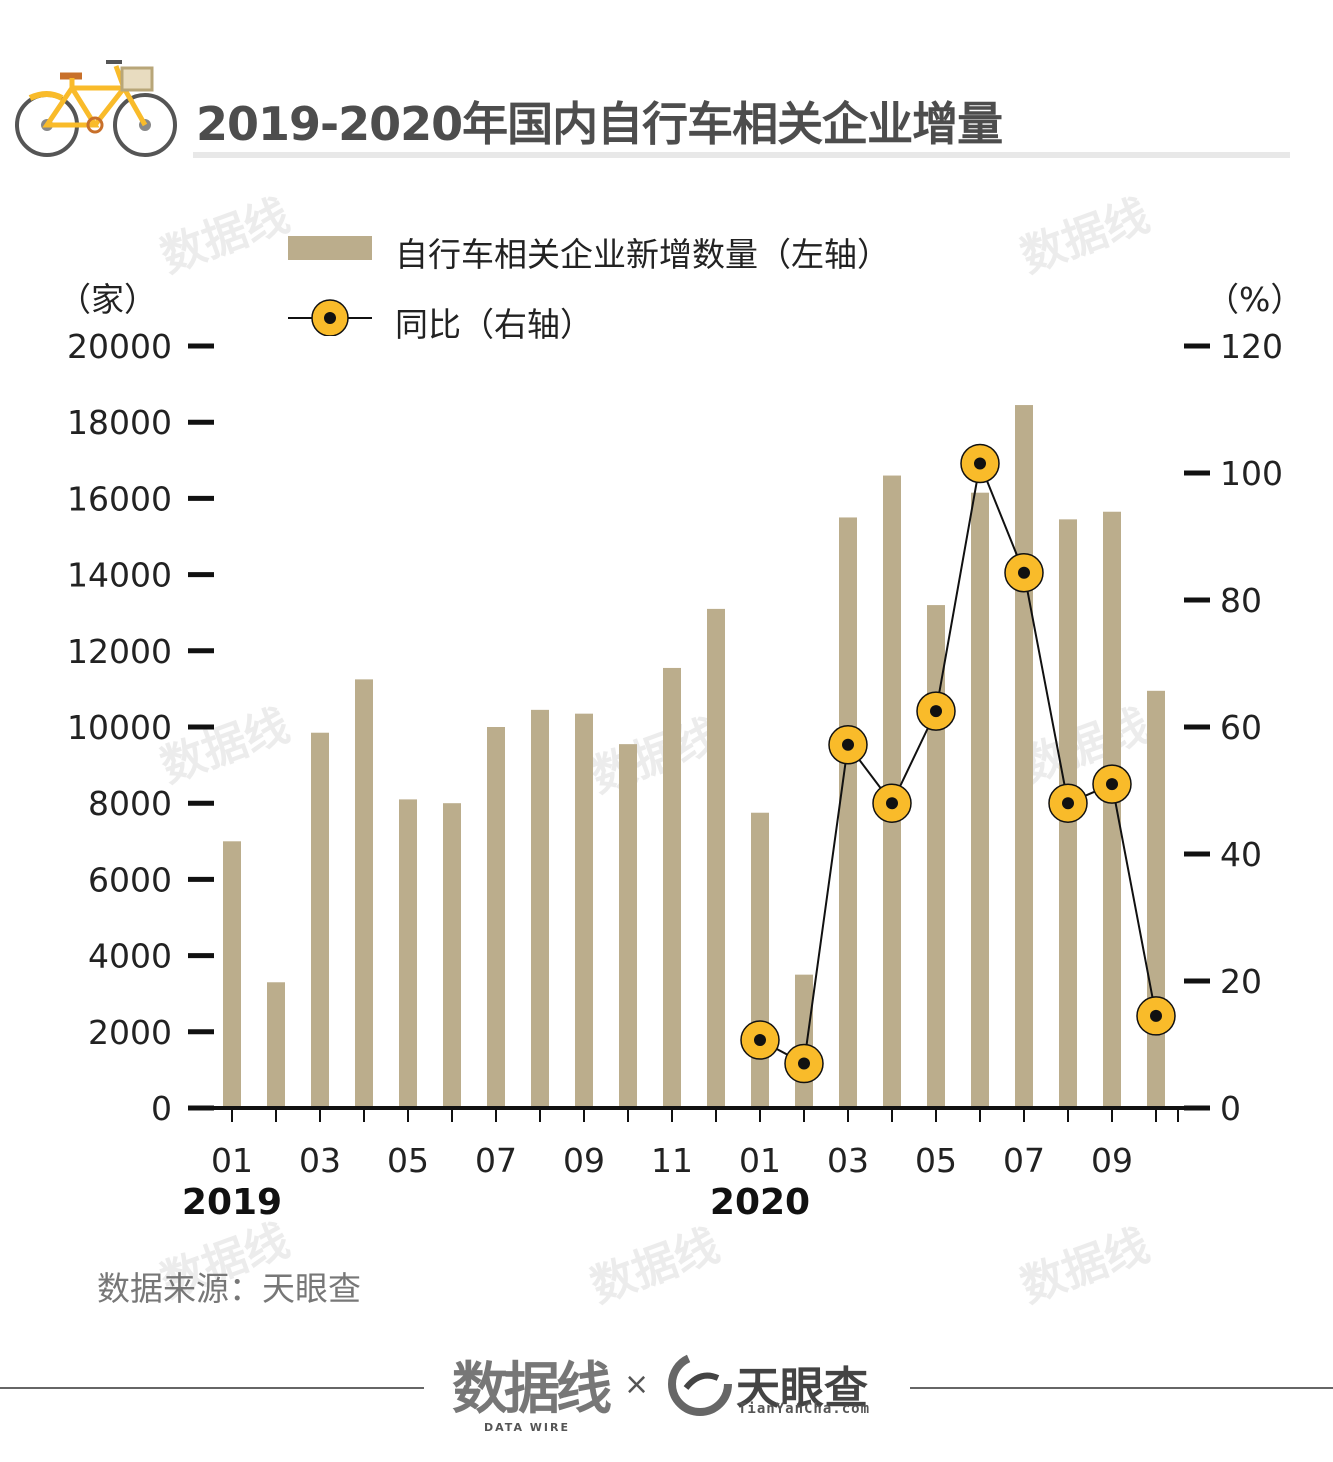  I want to click on datawire-logo-sub: DATA WIRE, so click(527, 1427).